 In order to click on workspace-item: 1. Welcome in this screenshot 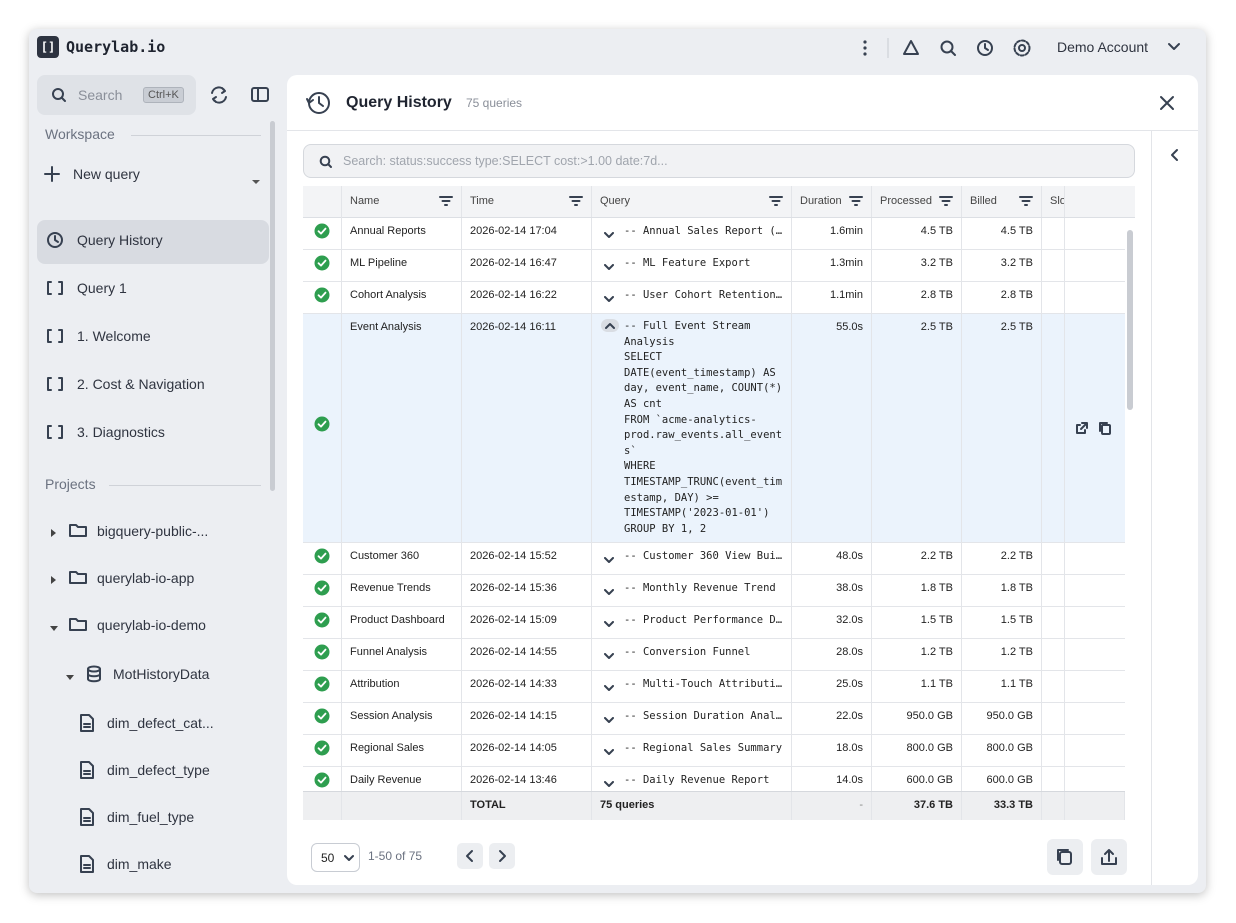, I will do `click(114, 336)`.